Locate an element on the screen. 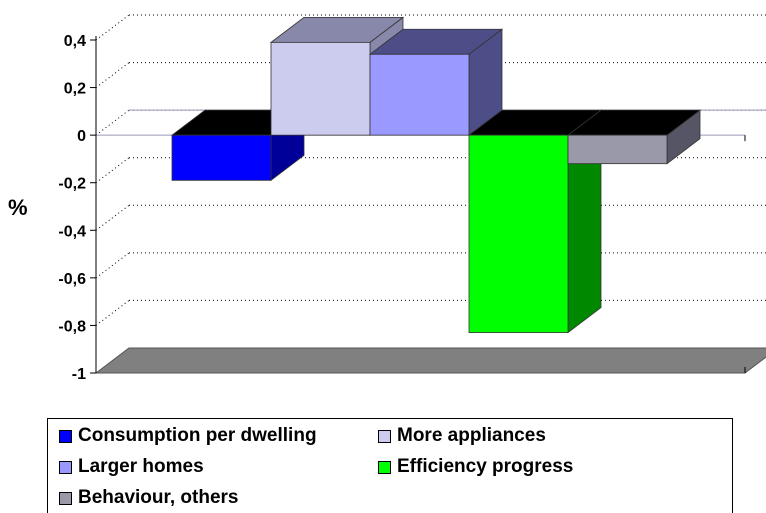 Image resolution: width=766 pixels, height=513 pixels. y-tick-label: -0,2 is located at coordinates (72, 184).